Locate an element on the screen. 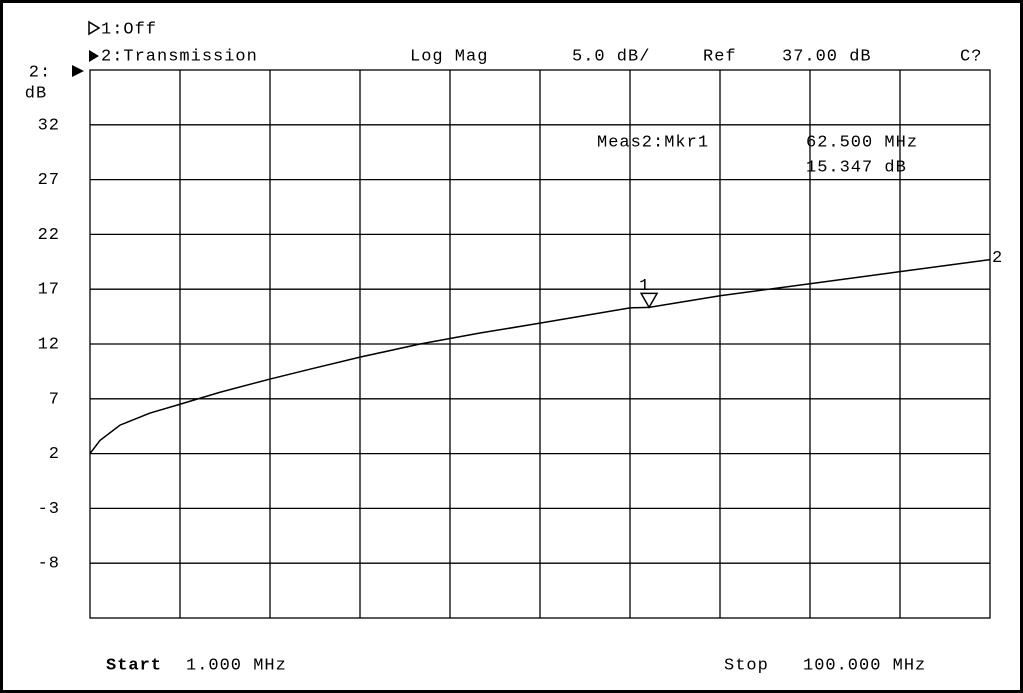 The width and height of the screenshot is (1023, 693). channel-2-indicator is located at coordinates (94, 56).